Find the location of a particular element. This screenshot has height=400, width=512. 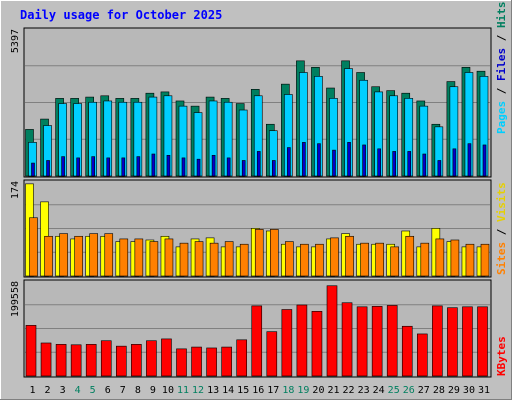

day-label-12: 12 is located at coordinates (198, 390).